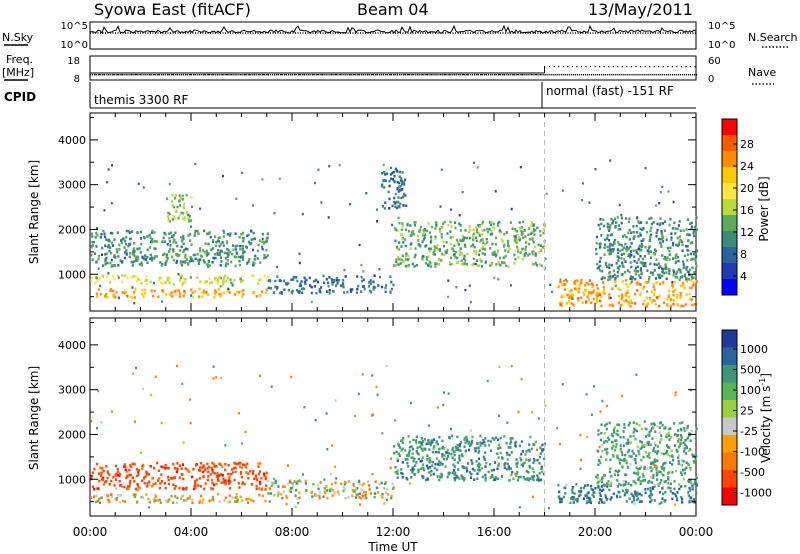  I want to click on power-cbar-swatch, so click(729, 287).